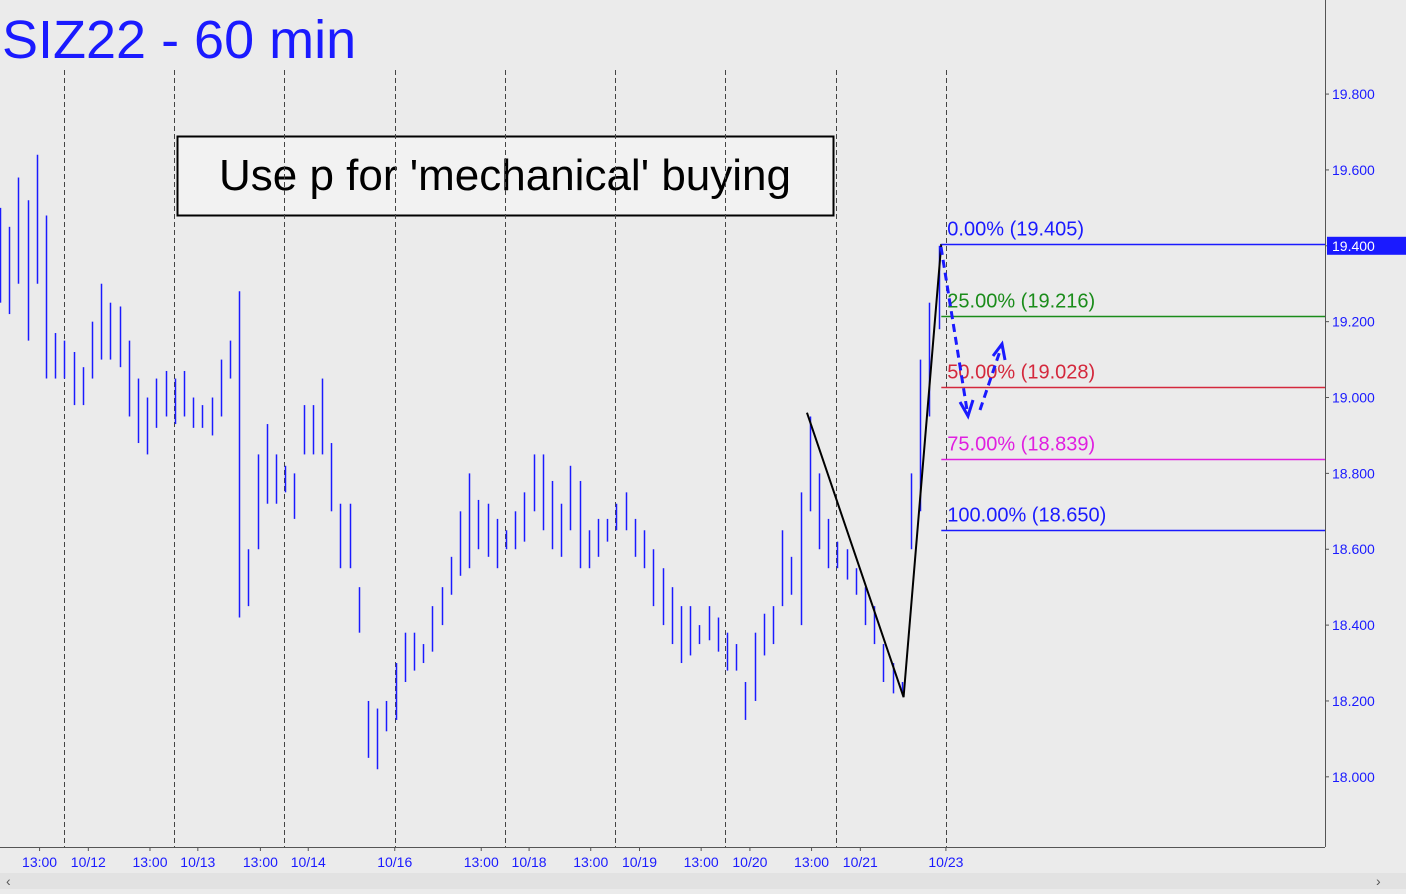 Image resolution: width=1406 pixels, height=894 pixels. What do you see at coordinates (1021, 302) in the screenshot?
I see `fib-label: 25.00% (19.216)` at bounding box center [1021, 302].